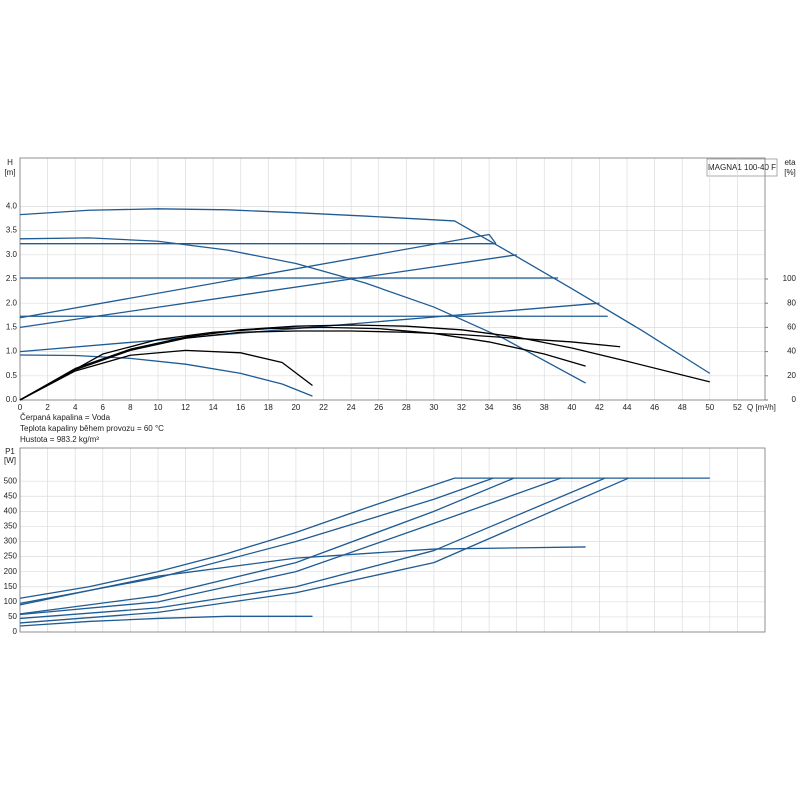 The image size is (800, 800). What do you see at coordinates (351, 407) in the screenshot?
I see `x-tick-label: 24` at bounding box center [351, 407].